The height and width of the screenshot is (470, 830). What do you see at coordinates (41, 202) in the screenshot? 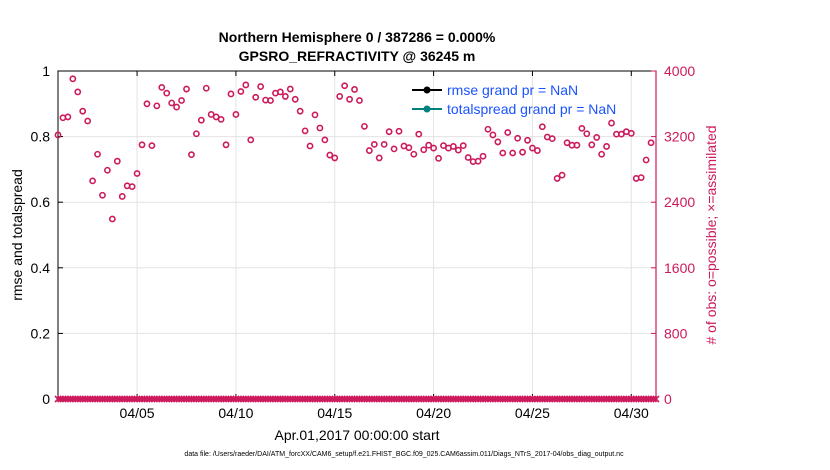
I see `y-left-tick-label: 0.6` at bounding box center [41, 202].